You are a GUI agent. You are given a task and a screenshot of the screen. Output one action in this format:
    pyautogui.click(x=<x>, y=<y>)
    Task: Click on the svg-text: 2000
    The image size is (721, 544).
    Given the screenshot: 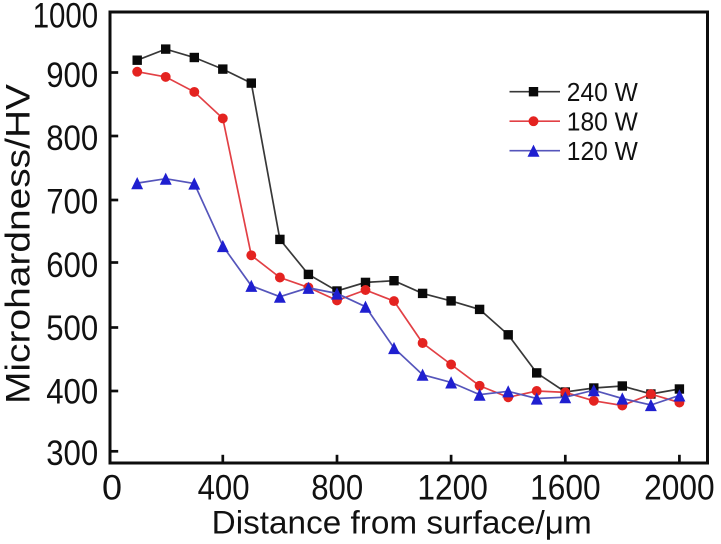 What is the action you would take?
    pyautogui.click(x=679, y=487)
    